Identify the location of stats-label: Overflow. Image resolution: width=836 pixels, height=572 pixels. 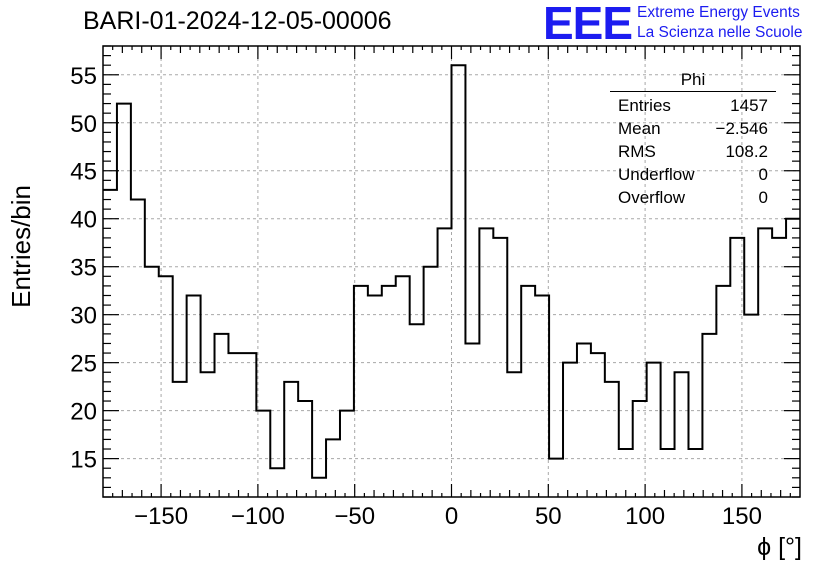
(652, 197).